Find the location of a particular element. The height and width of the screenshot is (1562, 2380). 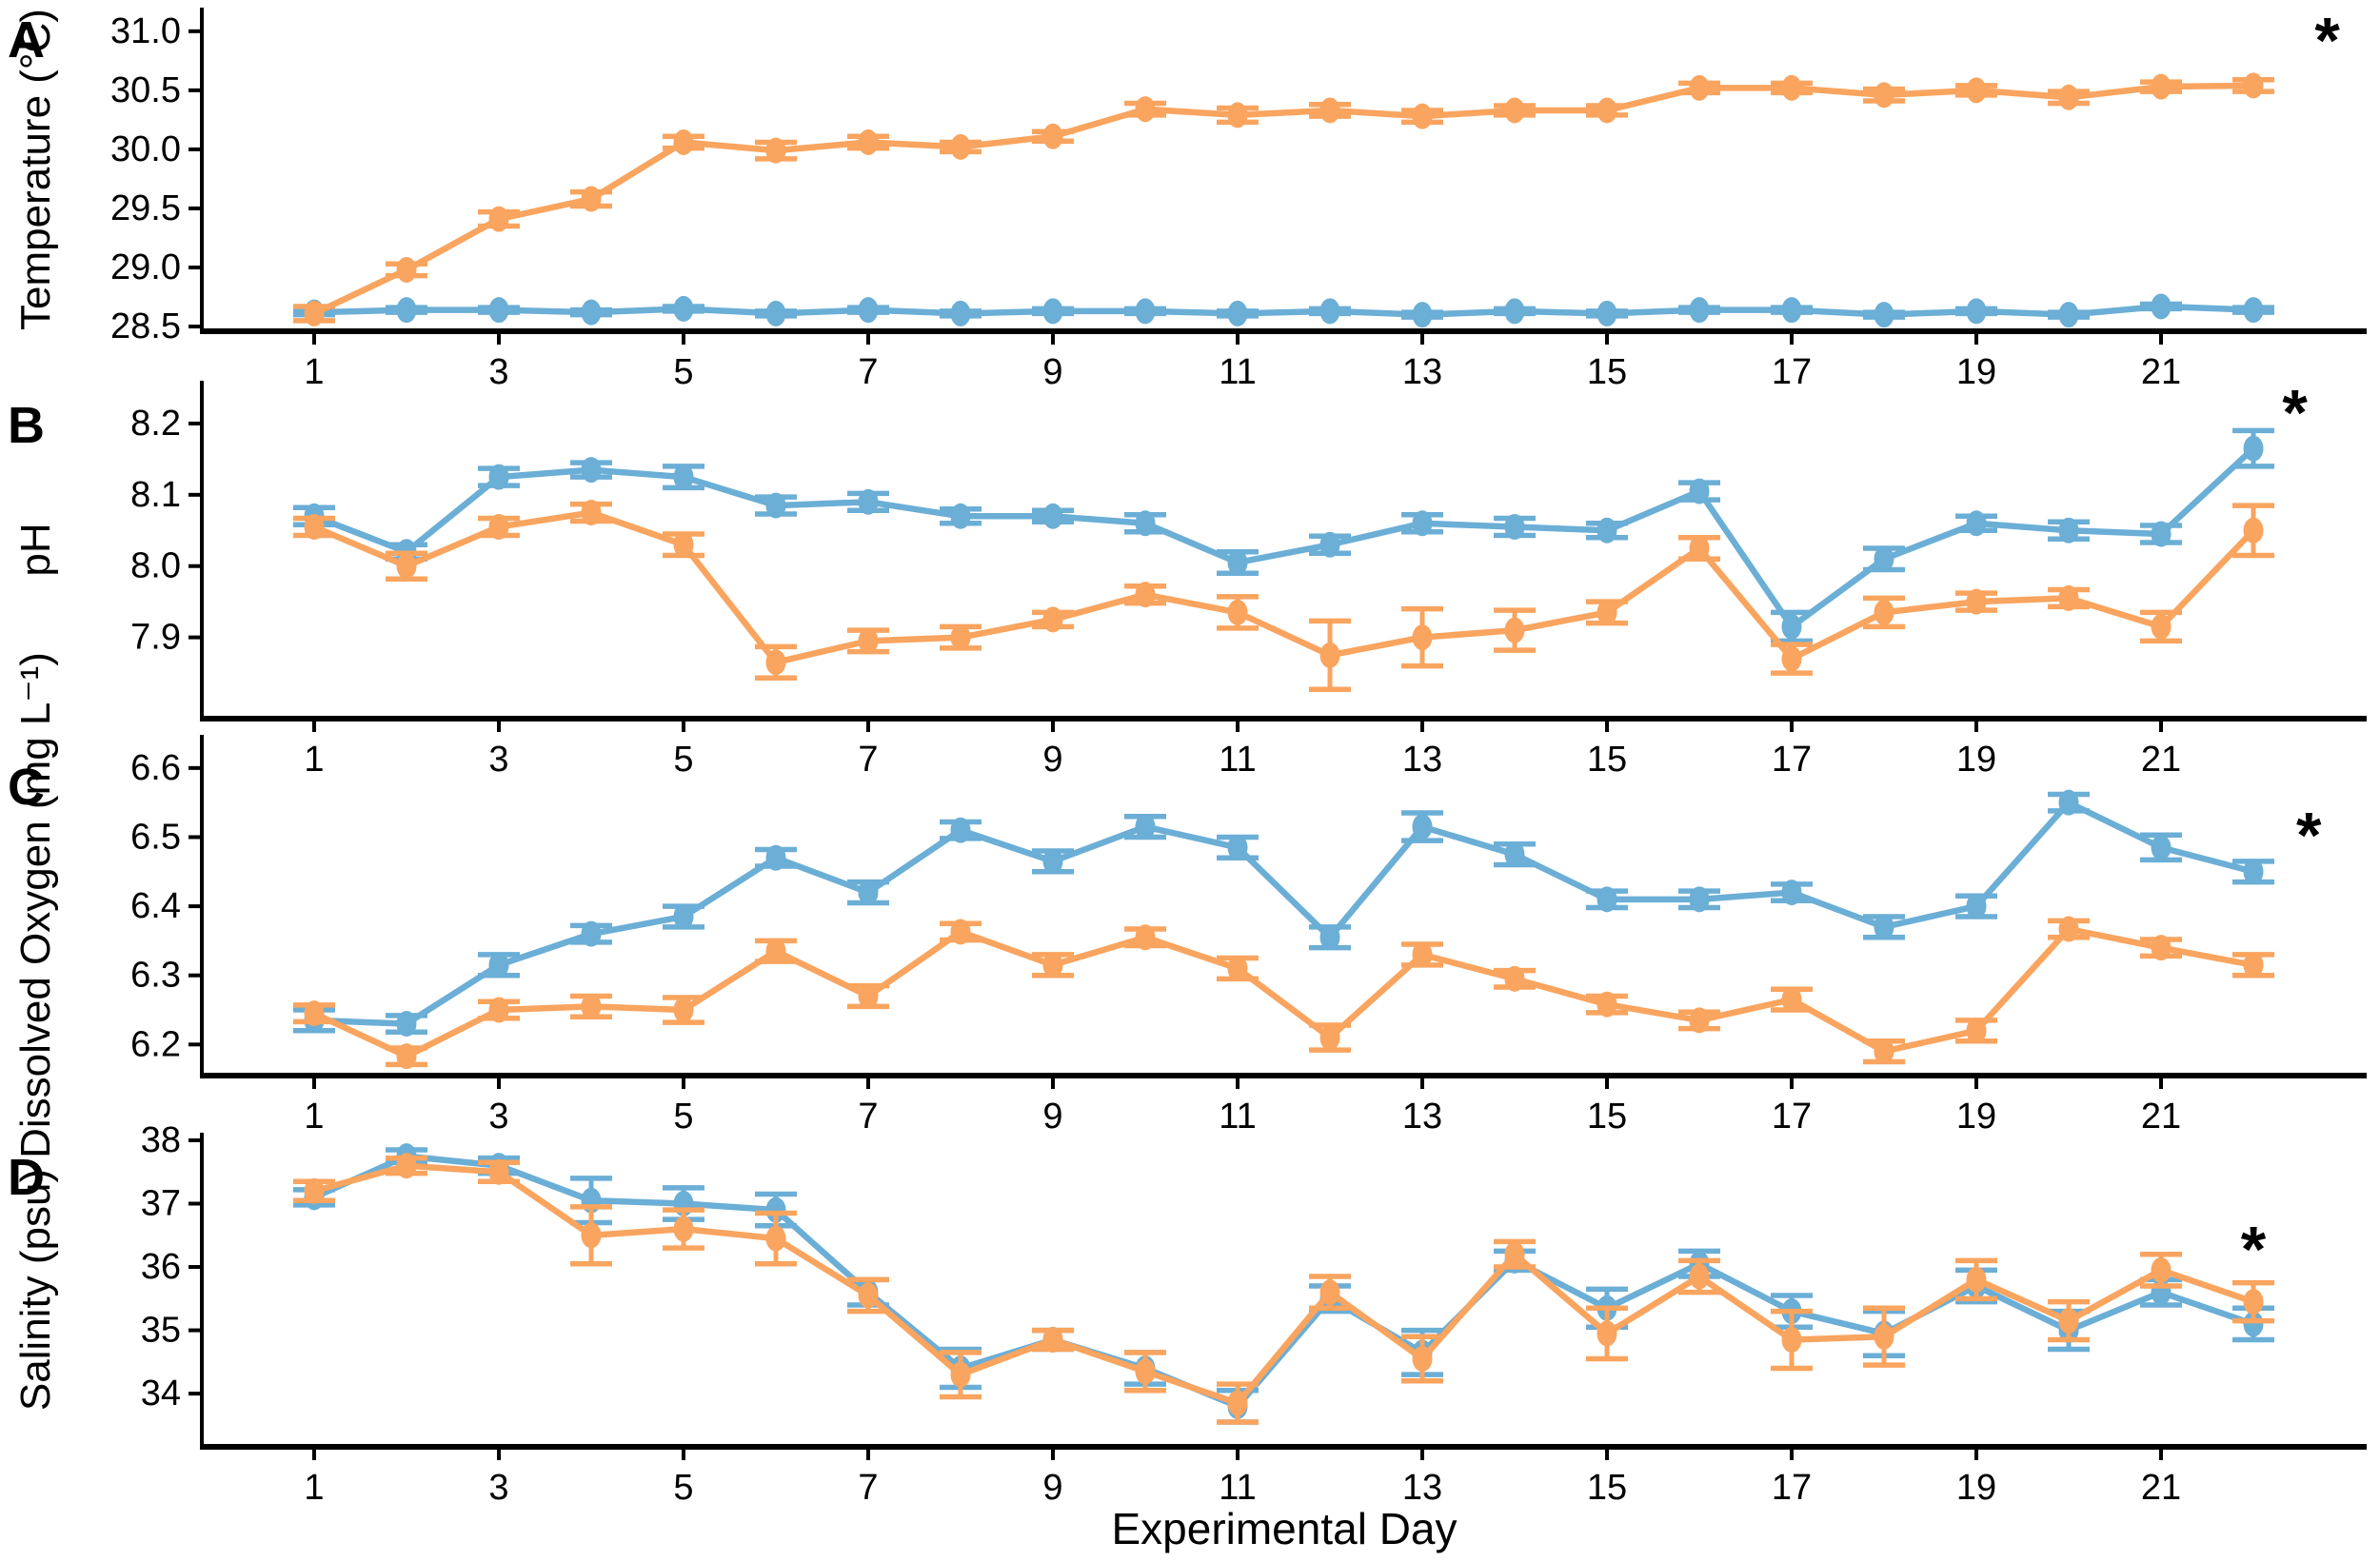

y-axis-title: Temperature (°C) is located at coordinates (35, 169).